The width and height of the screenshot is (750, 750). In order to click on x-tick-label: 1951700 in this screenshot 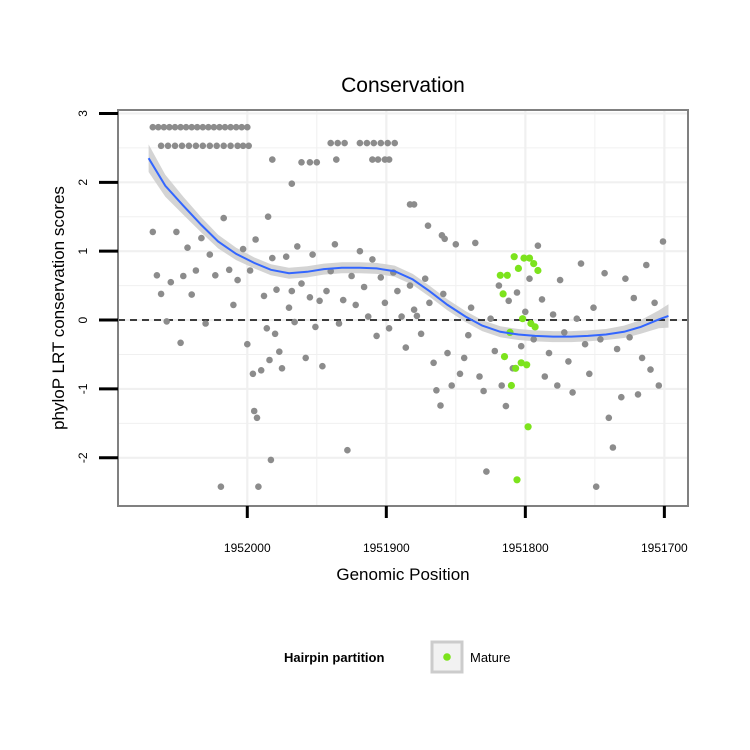, I will do `click(664, 548)`.